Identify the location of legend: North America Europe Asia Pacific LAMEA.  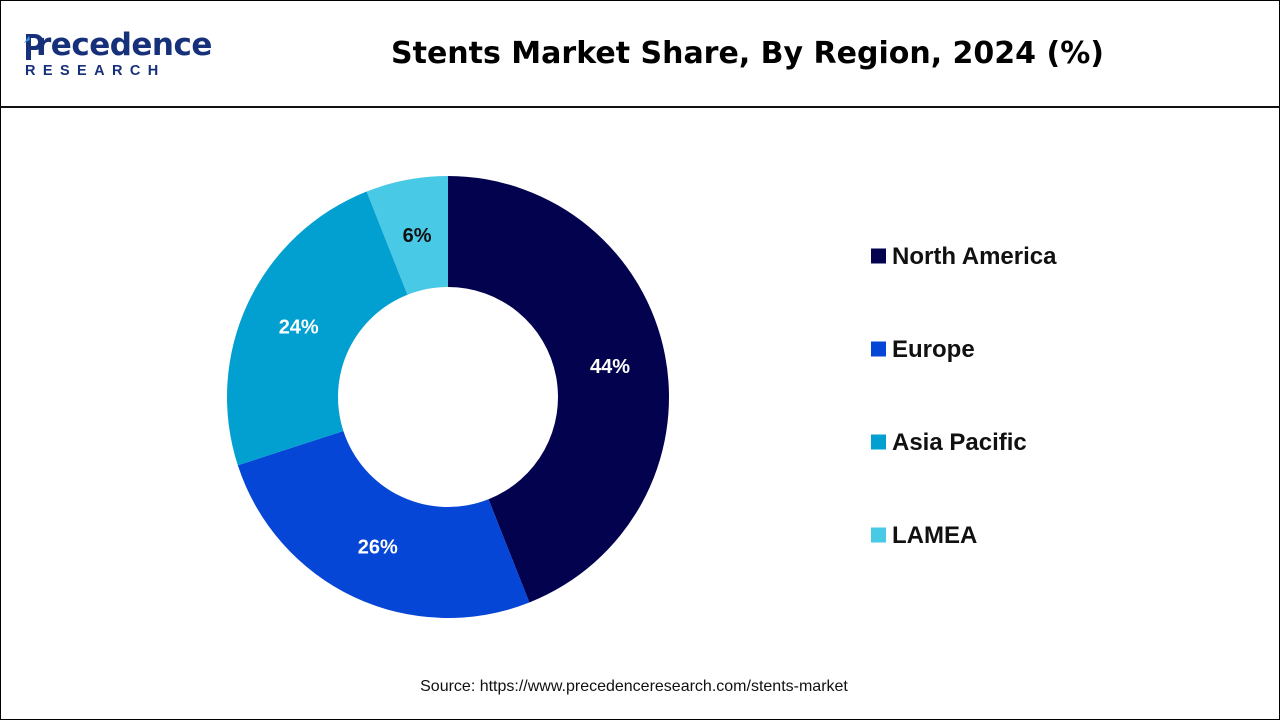
(964, 396).